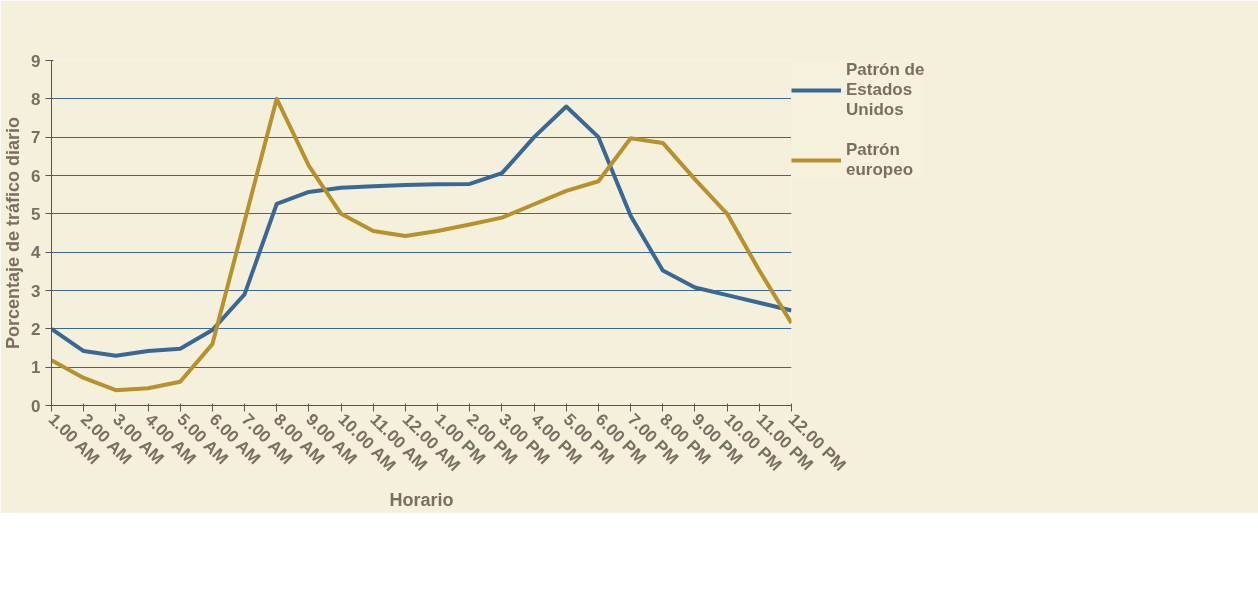  I want to click on legend-label: Patrón europeo, so click(880, 160).